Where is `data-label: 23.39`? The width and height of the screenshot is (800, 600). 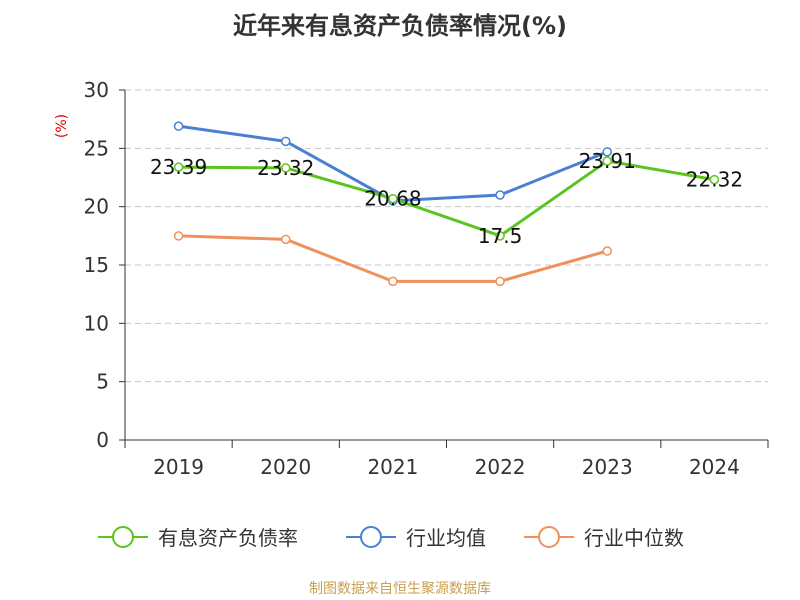
data-label: 23.39 is located at coordinates (178, 167).